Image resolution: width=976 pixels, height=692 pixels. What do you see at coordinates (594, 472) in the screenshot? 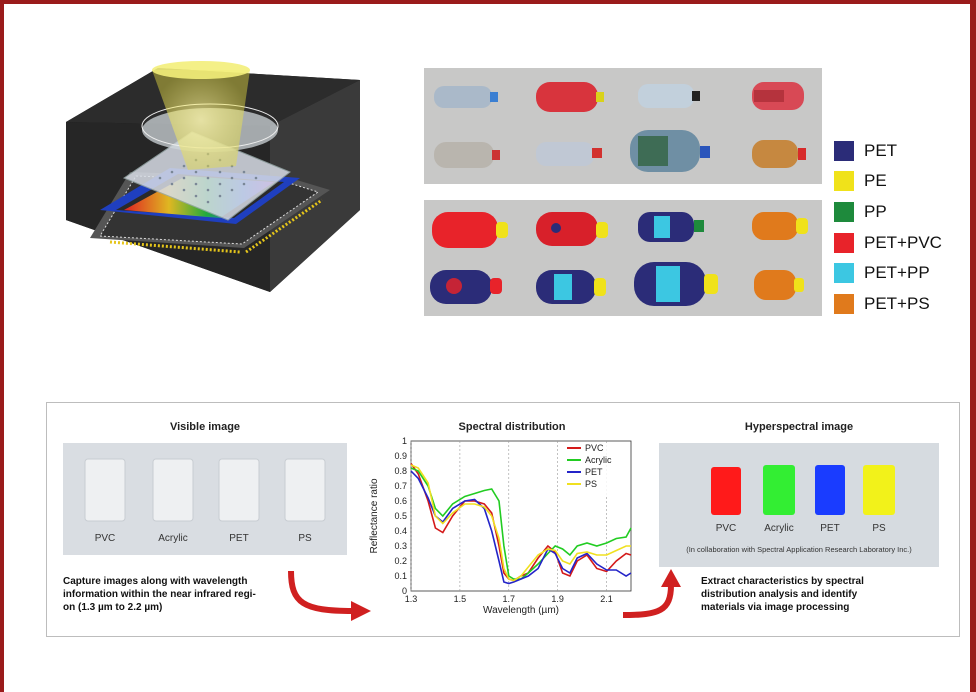
I see `legend-entry: PET` at bounding box center [594, 472].